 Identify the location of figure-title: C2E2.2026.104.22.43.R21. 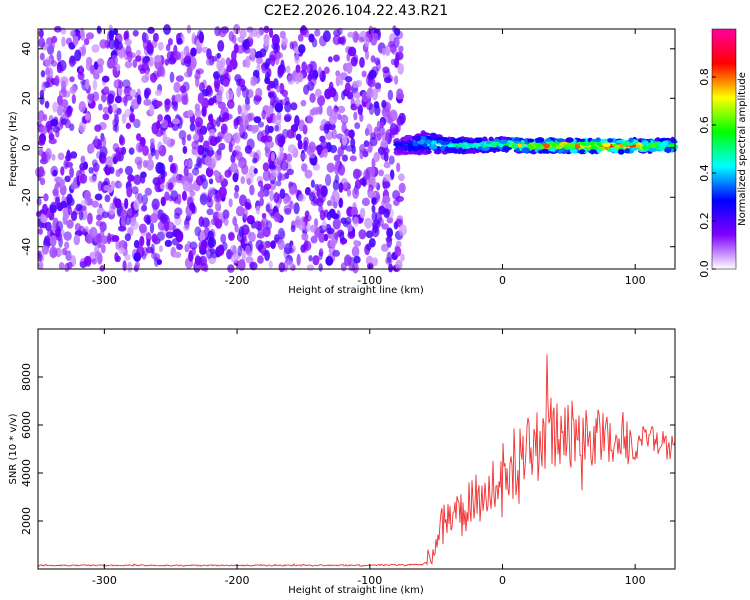
(356, 11).